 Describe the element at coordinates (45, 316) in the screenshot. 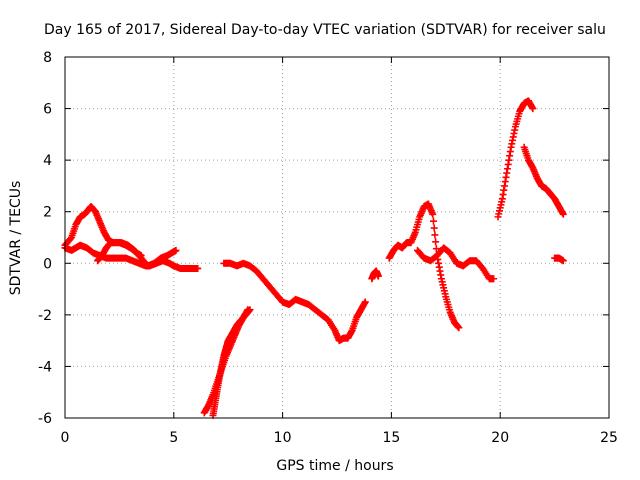

I see `y-tick-label: -2` at that location.